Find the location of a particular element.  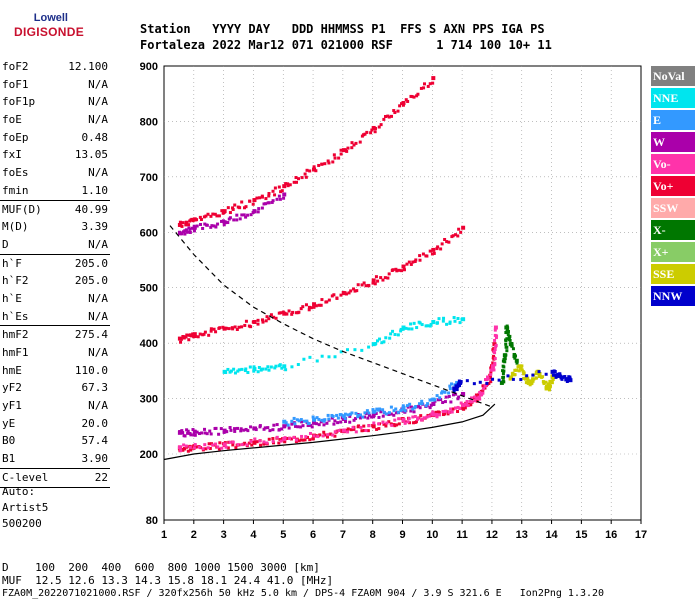

param-name: B1 is located at coordinates (9, 459).